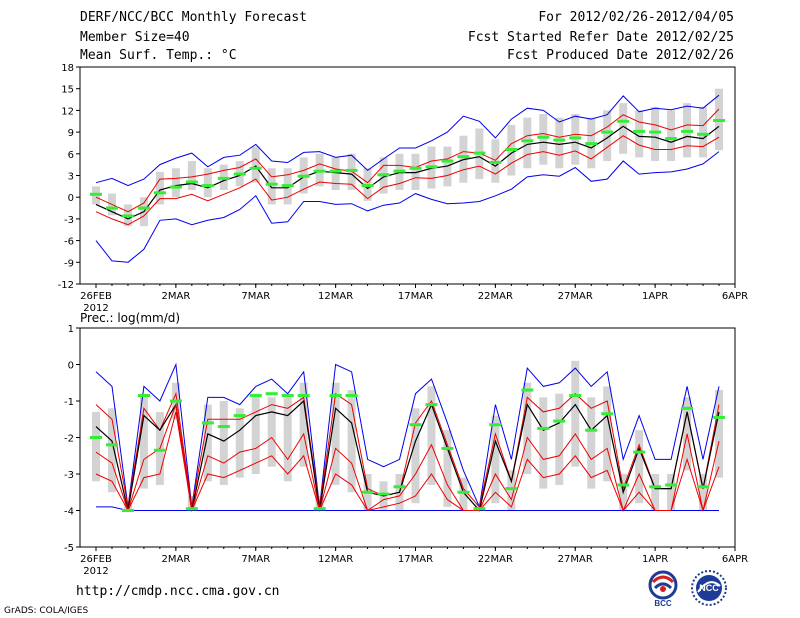 The image size is (800, 618). What do you see at coordinates (96, 296) in the screenshot?
I see `temp-xtick-label: 26FEB` at bounding box center [96, 296].